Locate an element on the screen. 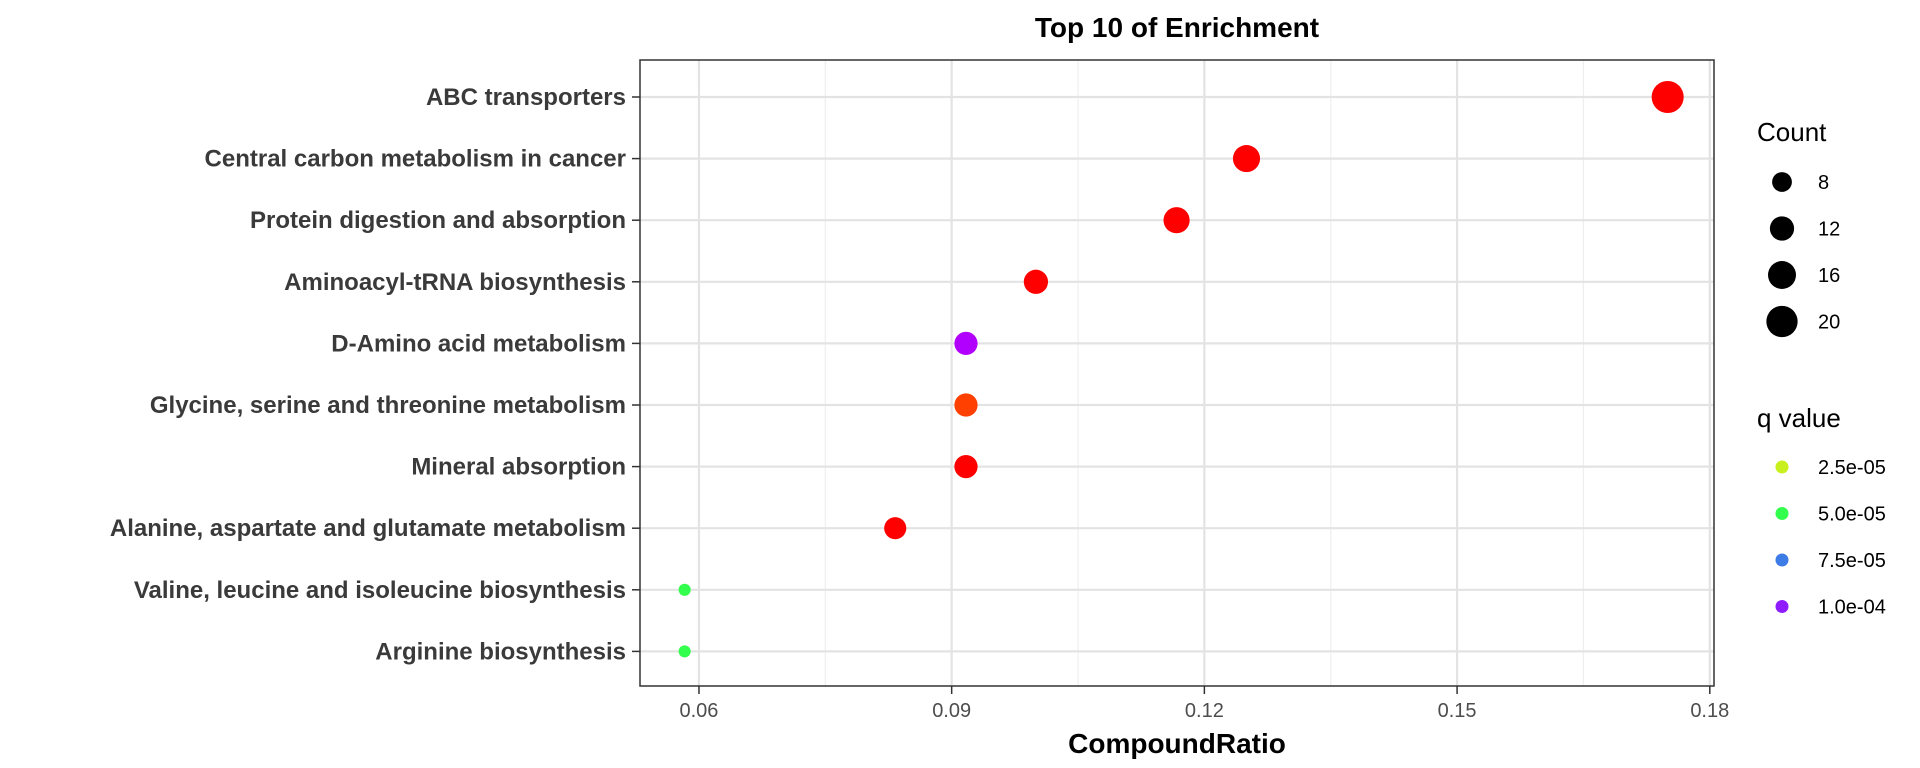 Image resolution: width=1920 pixels, height=768 pixels. legend-count-label: 8 is located at coordinates (1823, 183).